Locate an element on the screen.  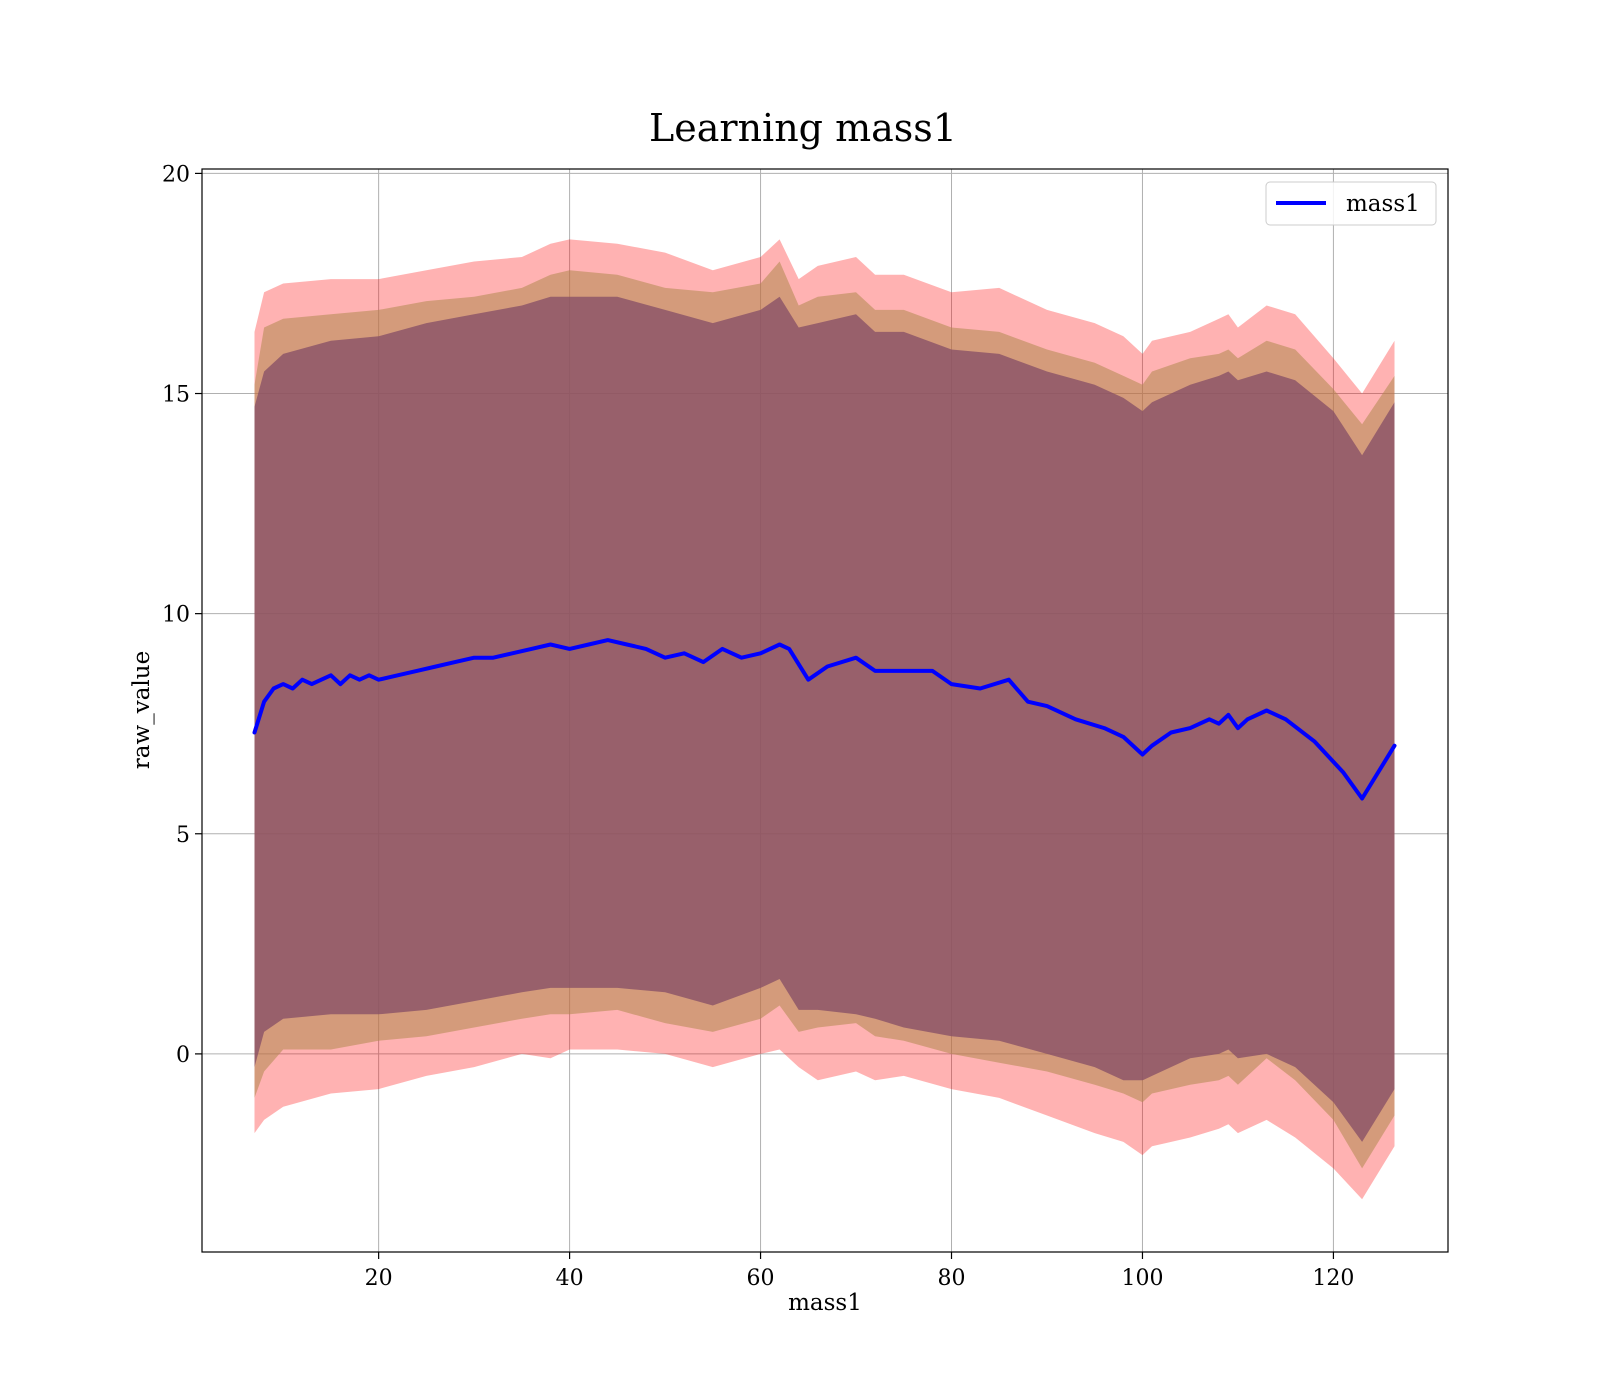
x-tick-label: 80 is located at coordinates (952, 1278).